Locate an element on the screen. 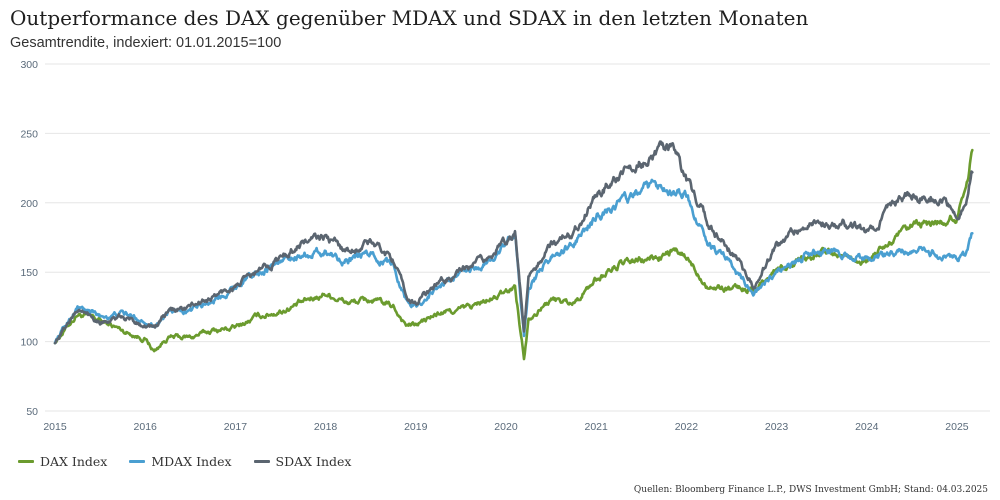 This screenshot has width=1000, height=500. x-tick-label: 2022 is located at coordinates (687, 427).